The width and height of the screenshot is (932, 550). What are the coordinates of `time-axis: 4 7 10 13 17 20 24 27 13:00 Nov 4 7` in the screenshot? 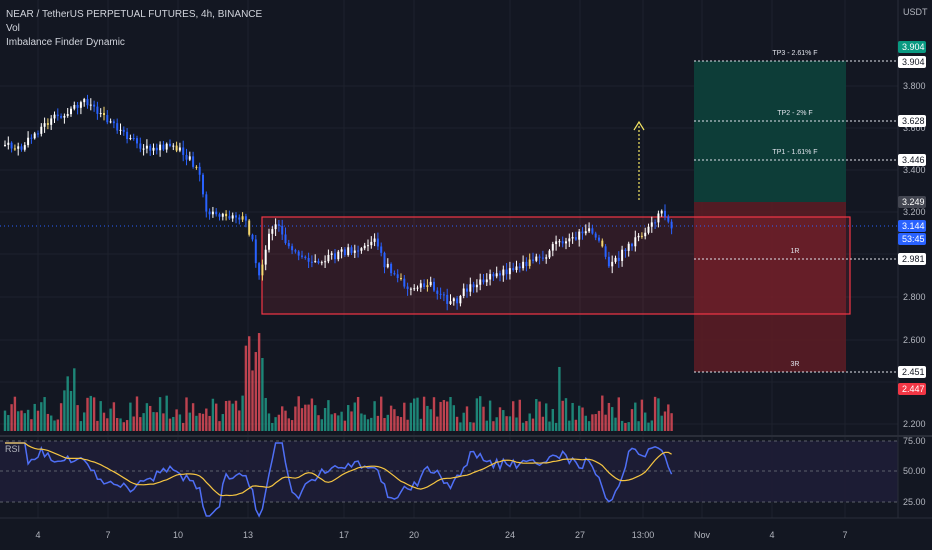 It's located at (441, 535).